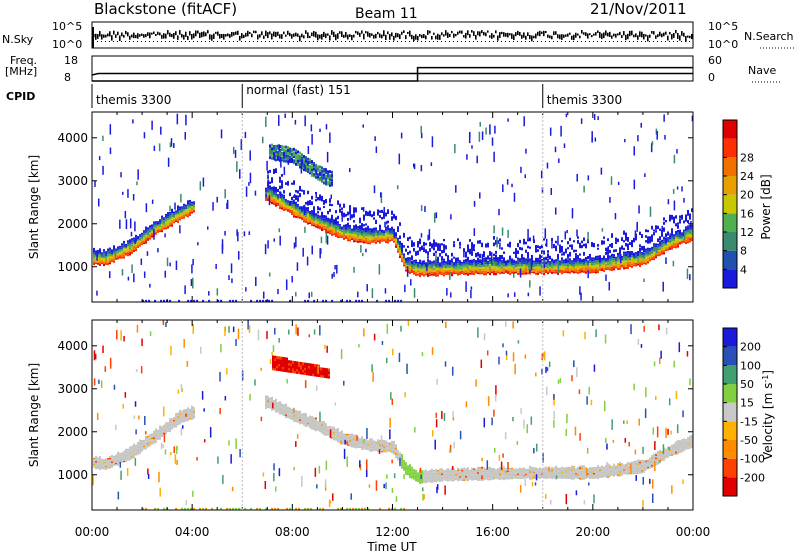 This screenshot has height=558, width=800. Describe the element at coordinates (21, 71) in the screenshot. I see `freq-unit-label: [MHz]` at that location.